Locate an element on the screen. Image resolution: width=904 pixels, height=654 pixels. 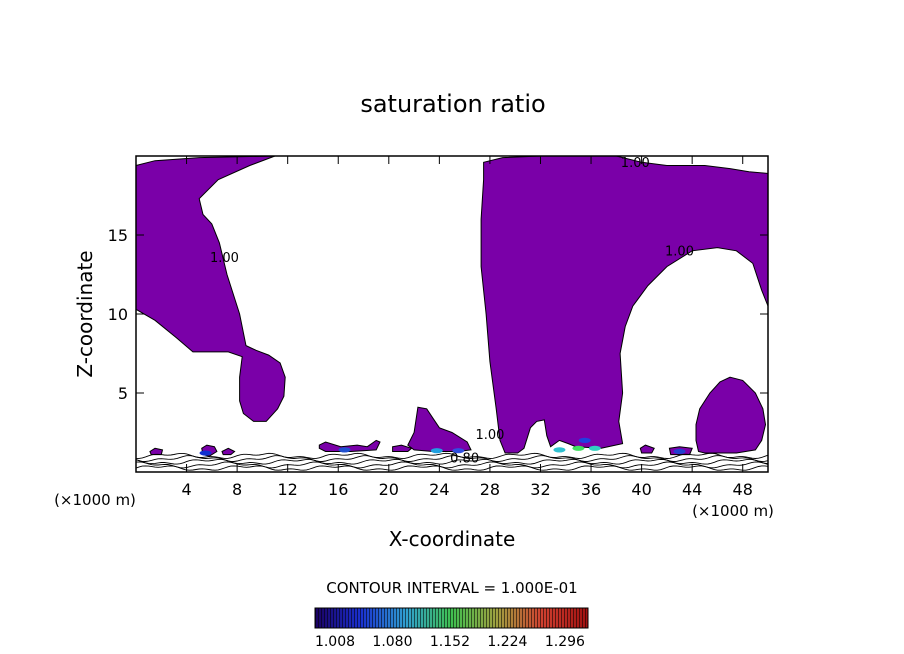
high-value-patches is located at coordinates (442, 446).